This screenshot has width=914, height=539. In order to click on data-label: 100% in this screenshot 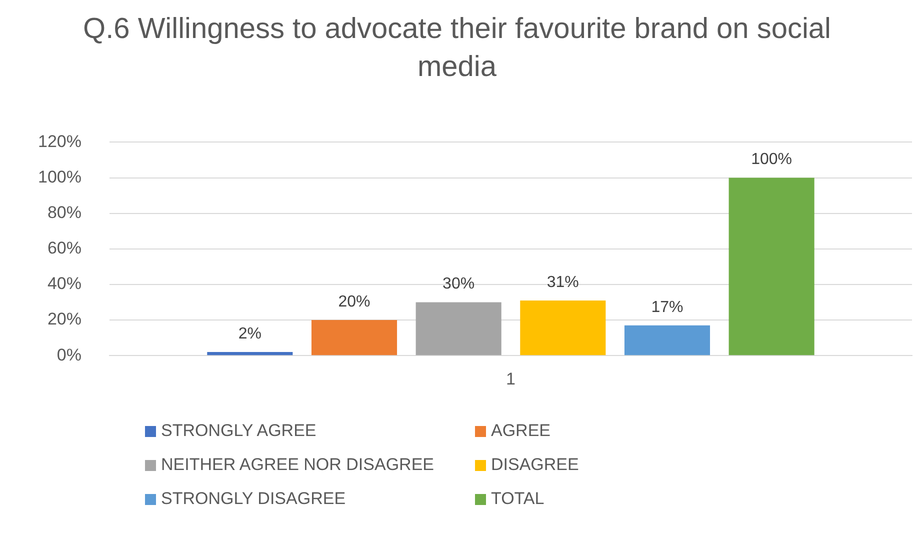, I will do `click(771, 159)`.